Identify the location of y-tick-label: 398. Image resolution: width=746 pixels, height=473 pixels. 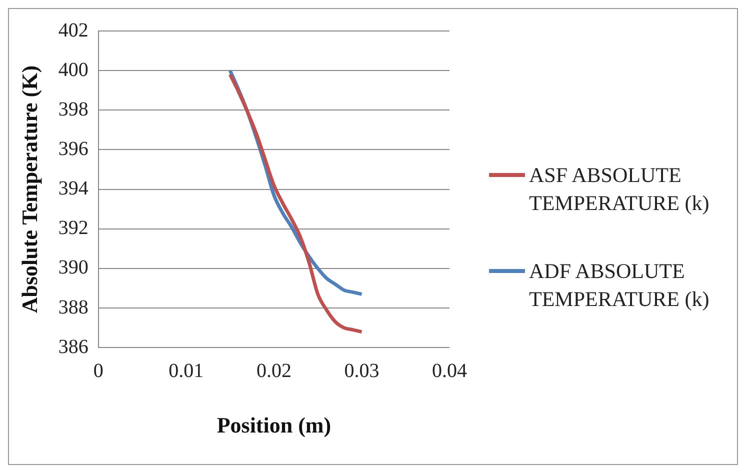
(73, 109).